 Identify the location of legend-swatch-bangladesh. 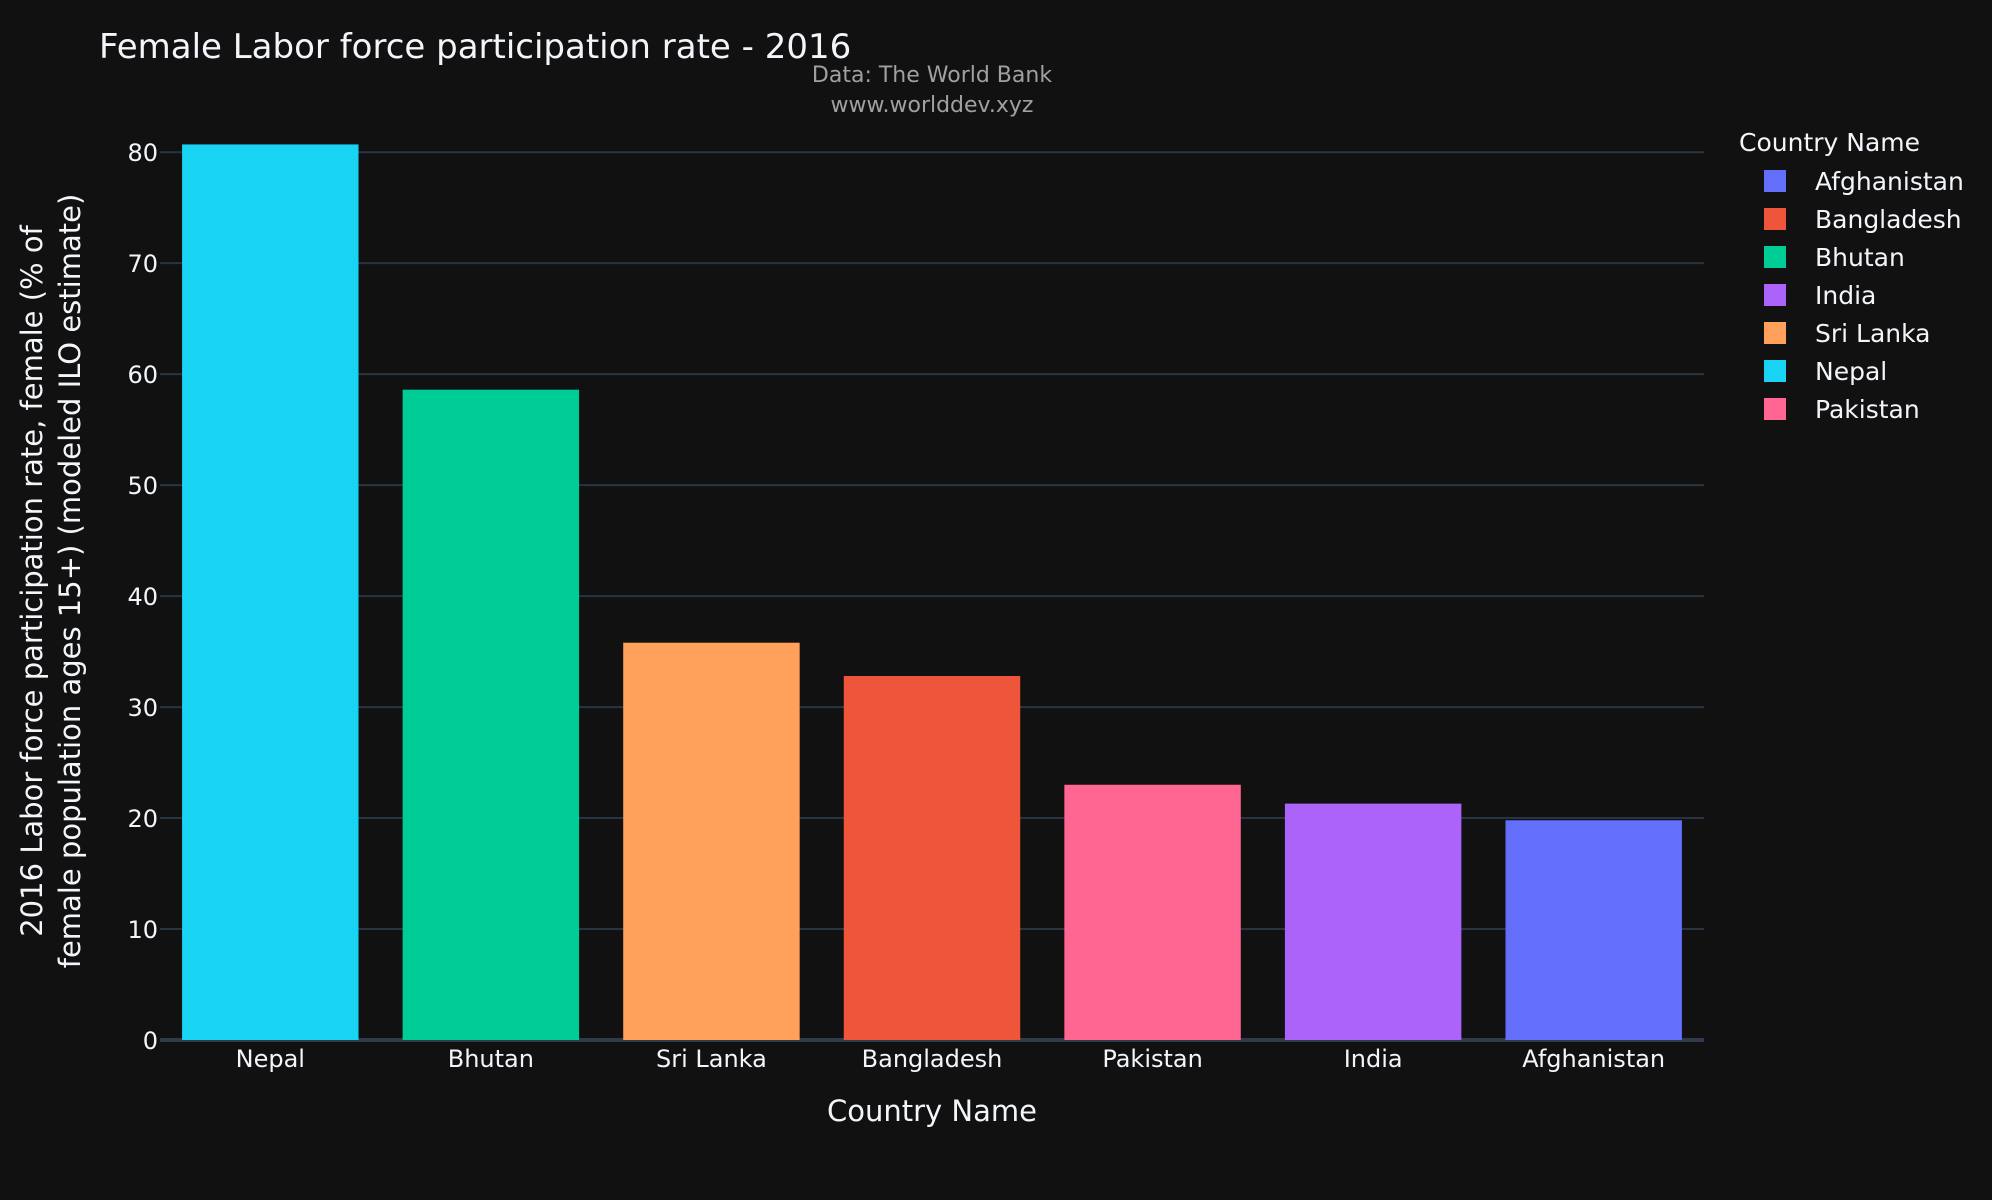
(1775, 219).